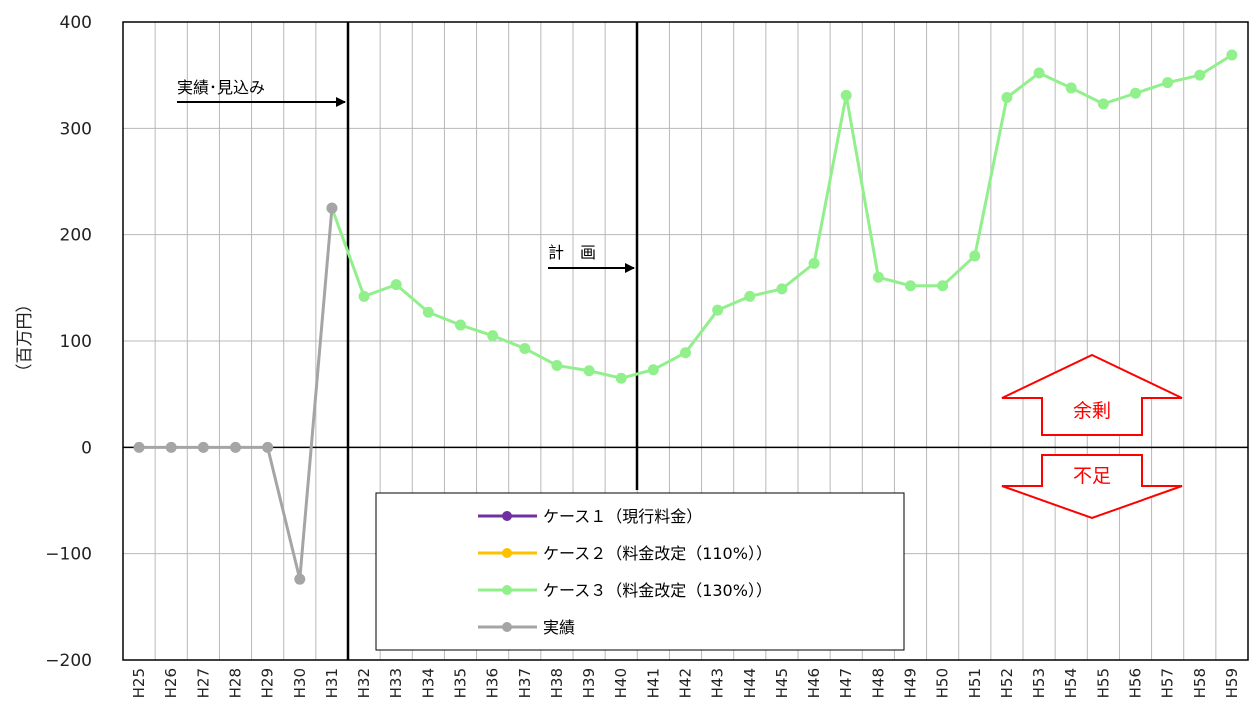 The image size is (1252, 707). I want to click on y-tick-label: −100, so click(68, 555).